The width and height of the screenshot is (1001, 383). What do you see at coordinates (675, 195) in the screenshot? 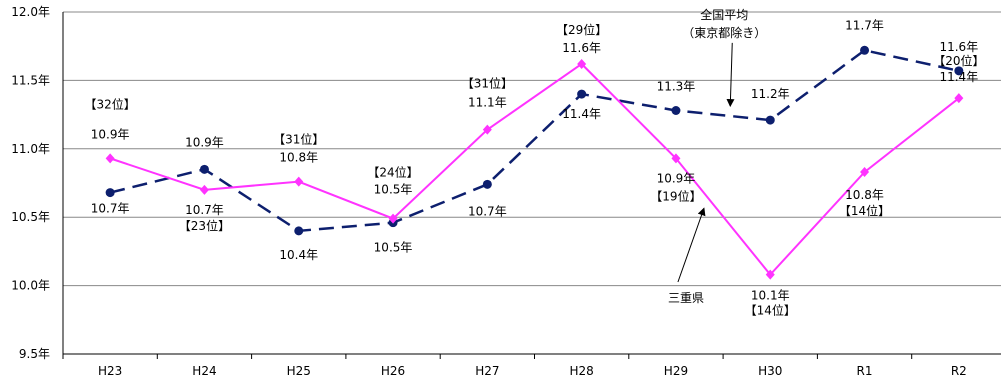
I see `rank-label-mie: 【19位】` at bounding box center [675, 195].